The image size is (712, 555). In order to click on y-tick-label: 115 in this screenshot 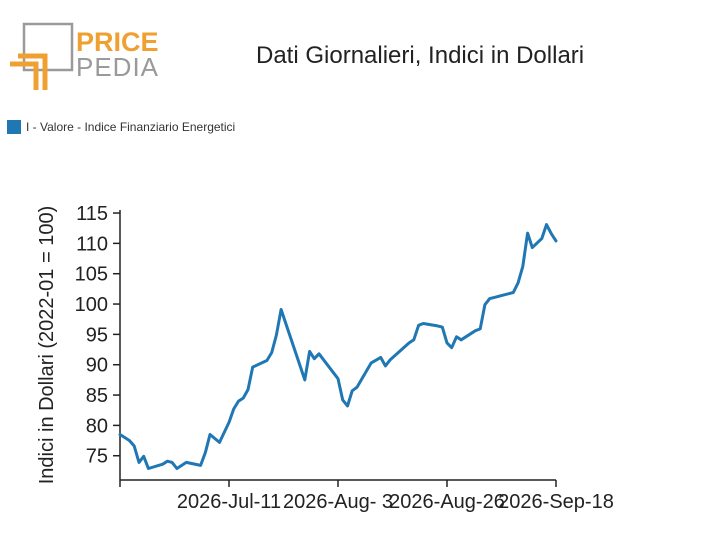, I will do `click(92, 214)`.